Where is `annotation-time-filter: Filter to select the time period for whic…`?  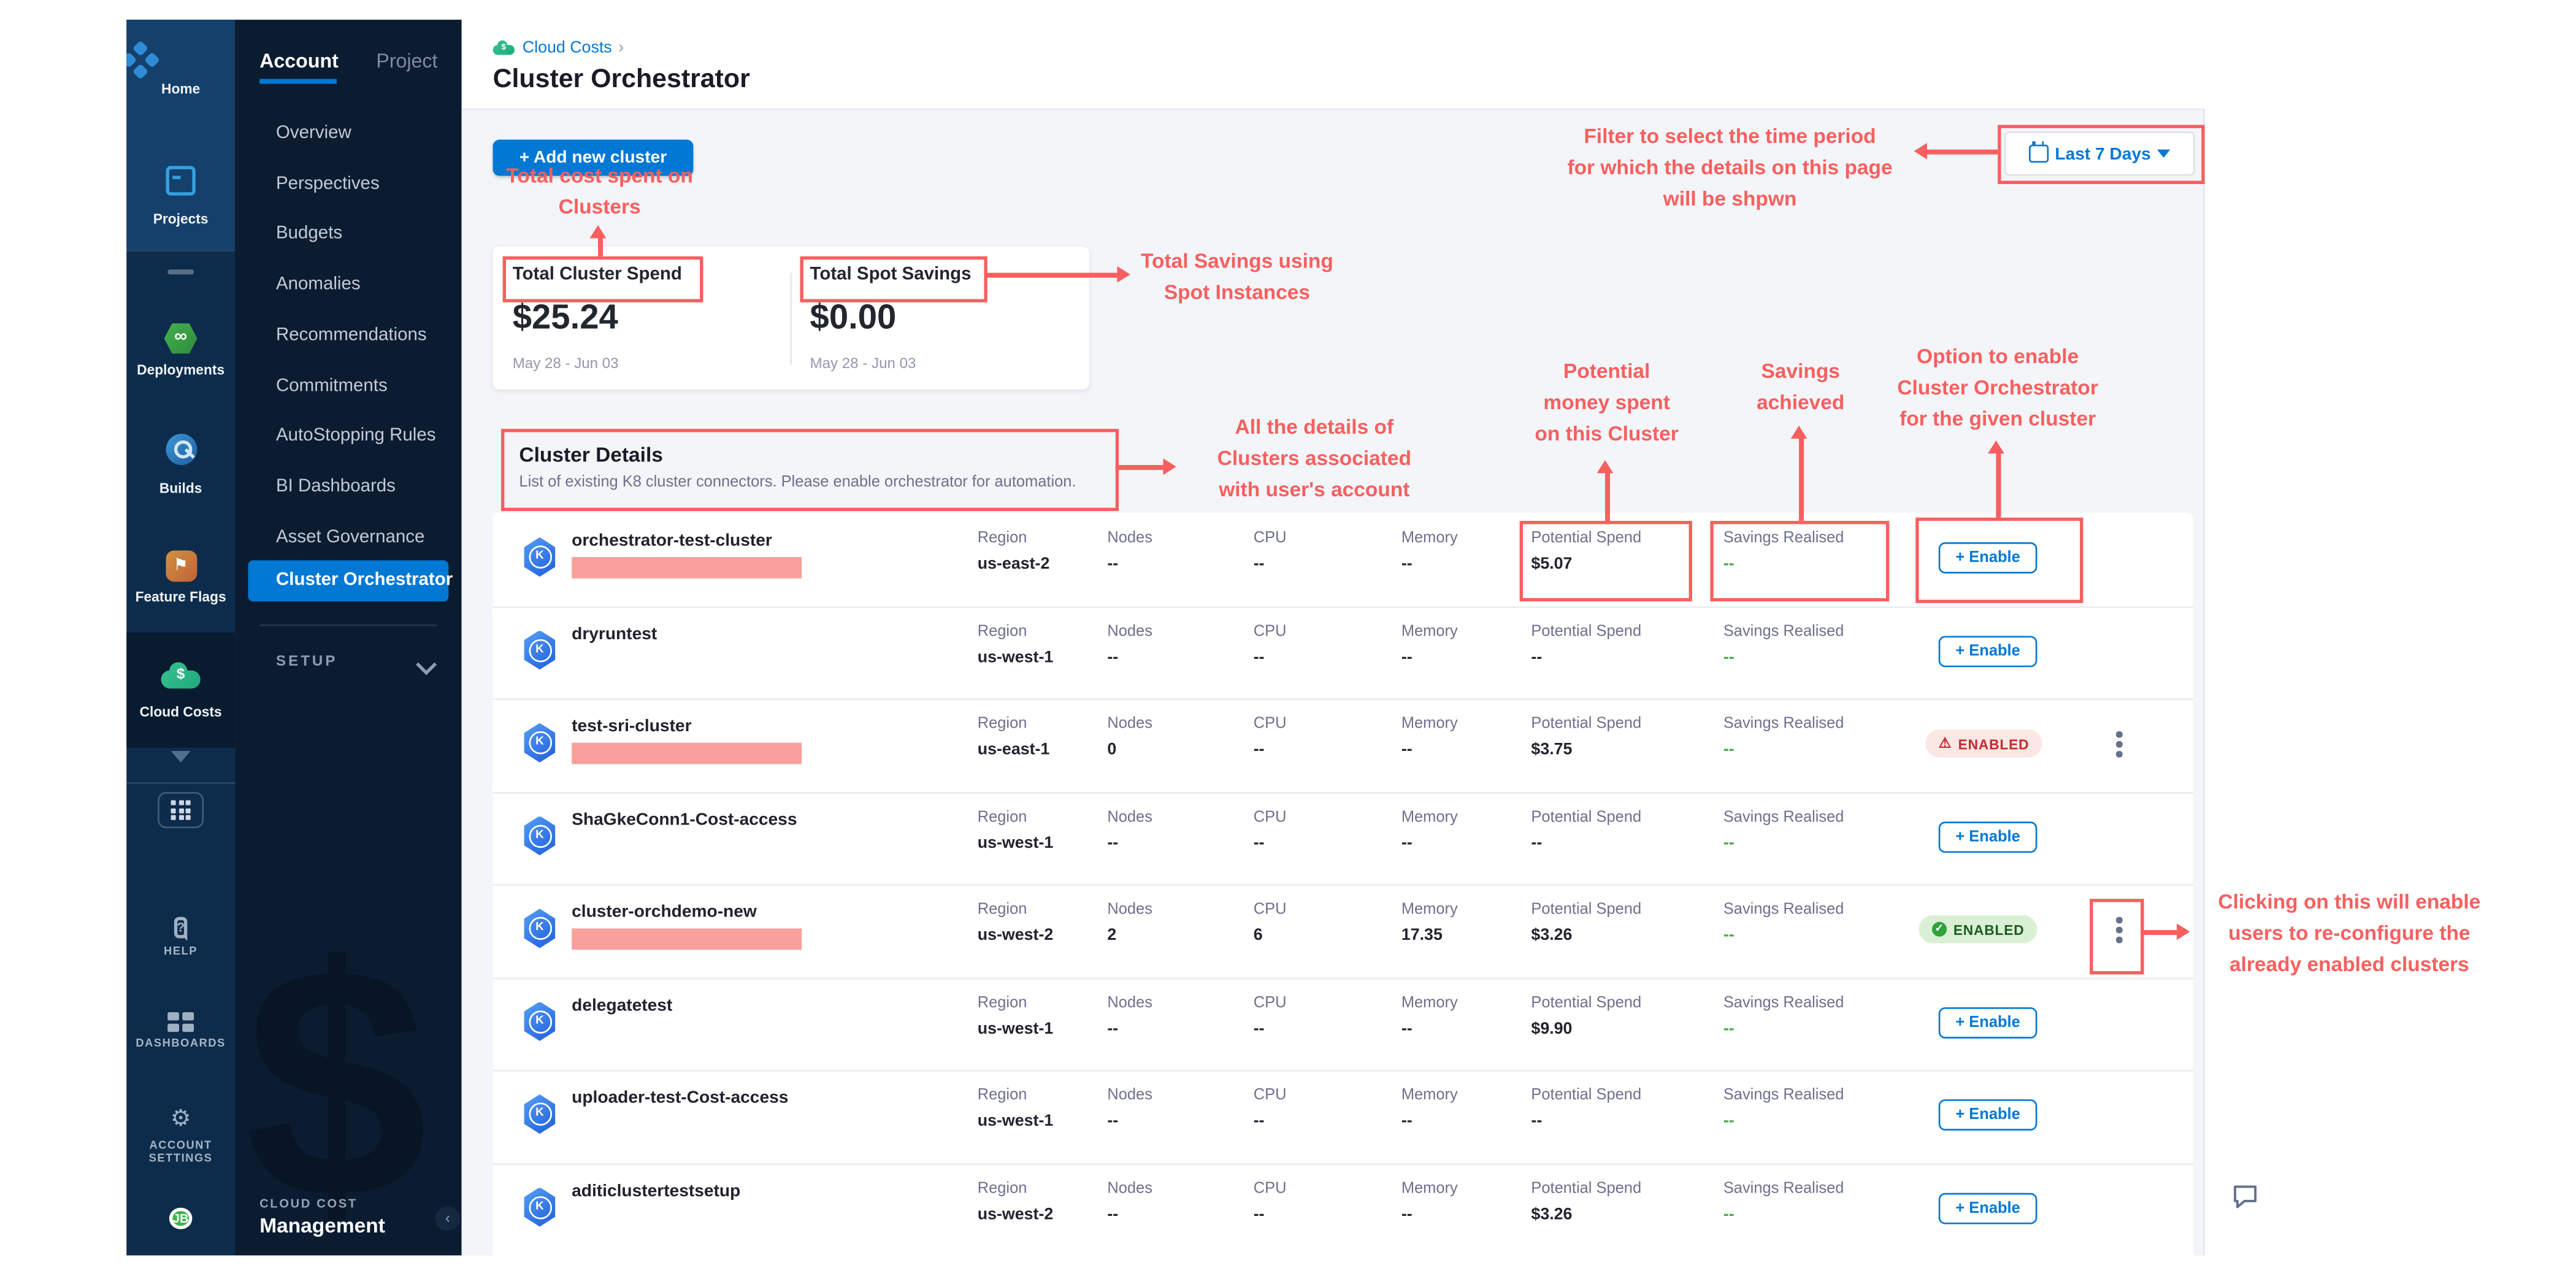 annotation-time-filter: Filter to select the time period for whic… is located at coordinates (1730, 167).